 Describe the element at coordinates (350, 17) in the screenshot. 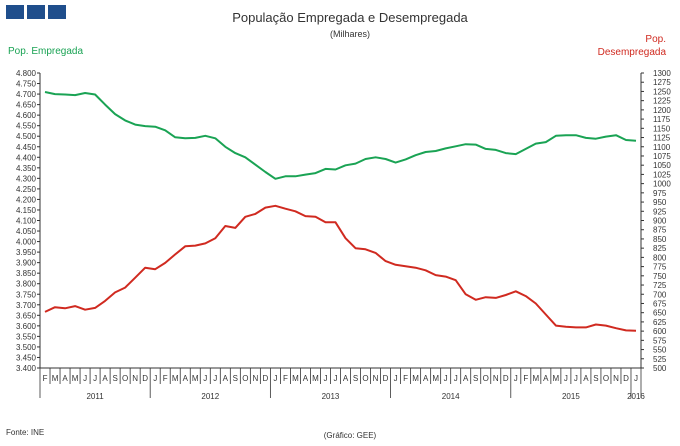

I see `chart-title: População Empregada e Desempregada` at that location.